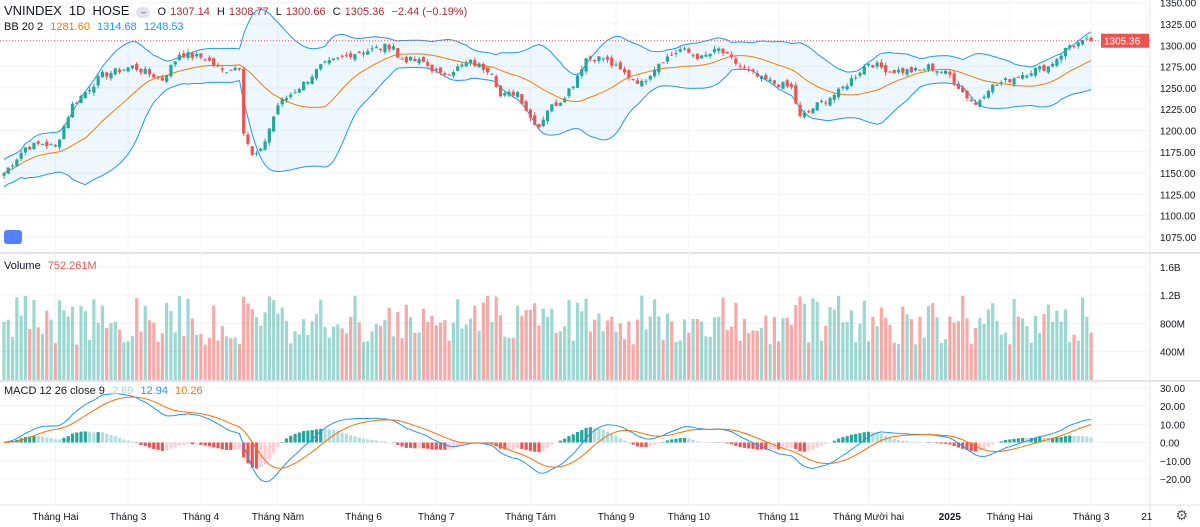 The height and width of the screenshot is (527, 1200). Describe the element at coordinates (1178, 46) in the screenshot. I see `axis-tick-label: 1300.00` at that location.